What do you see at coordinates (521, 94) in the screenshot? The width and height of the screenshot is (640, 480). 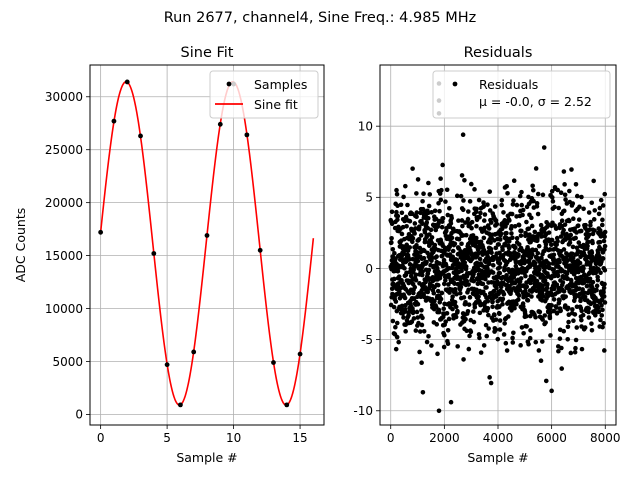 I see `residuals-legend-box` at bounding box center [521, 94].